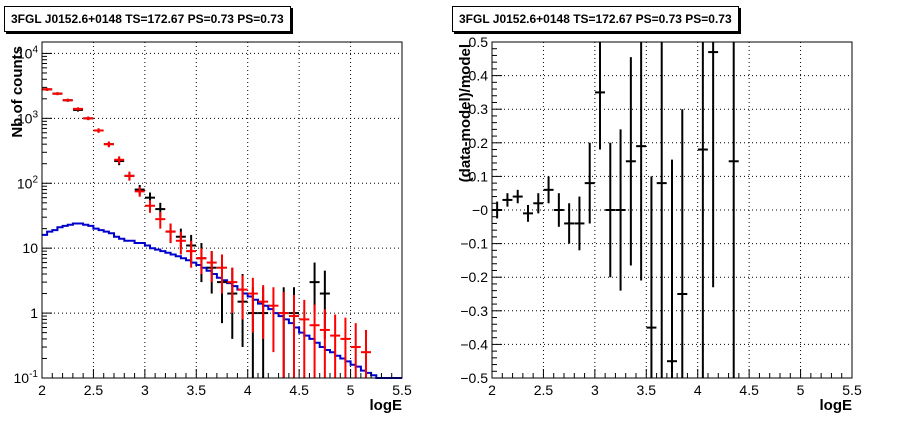 The image size is (898, 421). What do you see at coordinates (474, 277) in the screenshot?
I see `y-tick-label: −0.2` at bounding box center [474, 277].